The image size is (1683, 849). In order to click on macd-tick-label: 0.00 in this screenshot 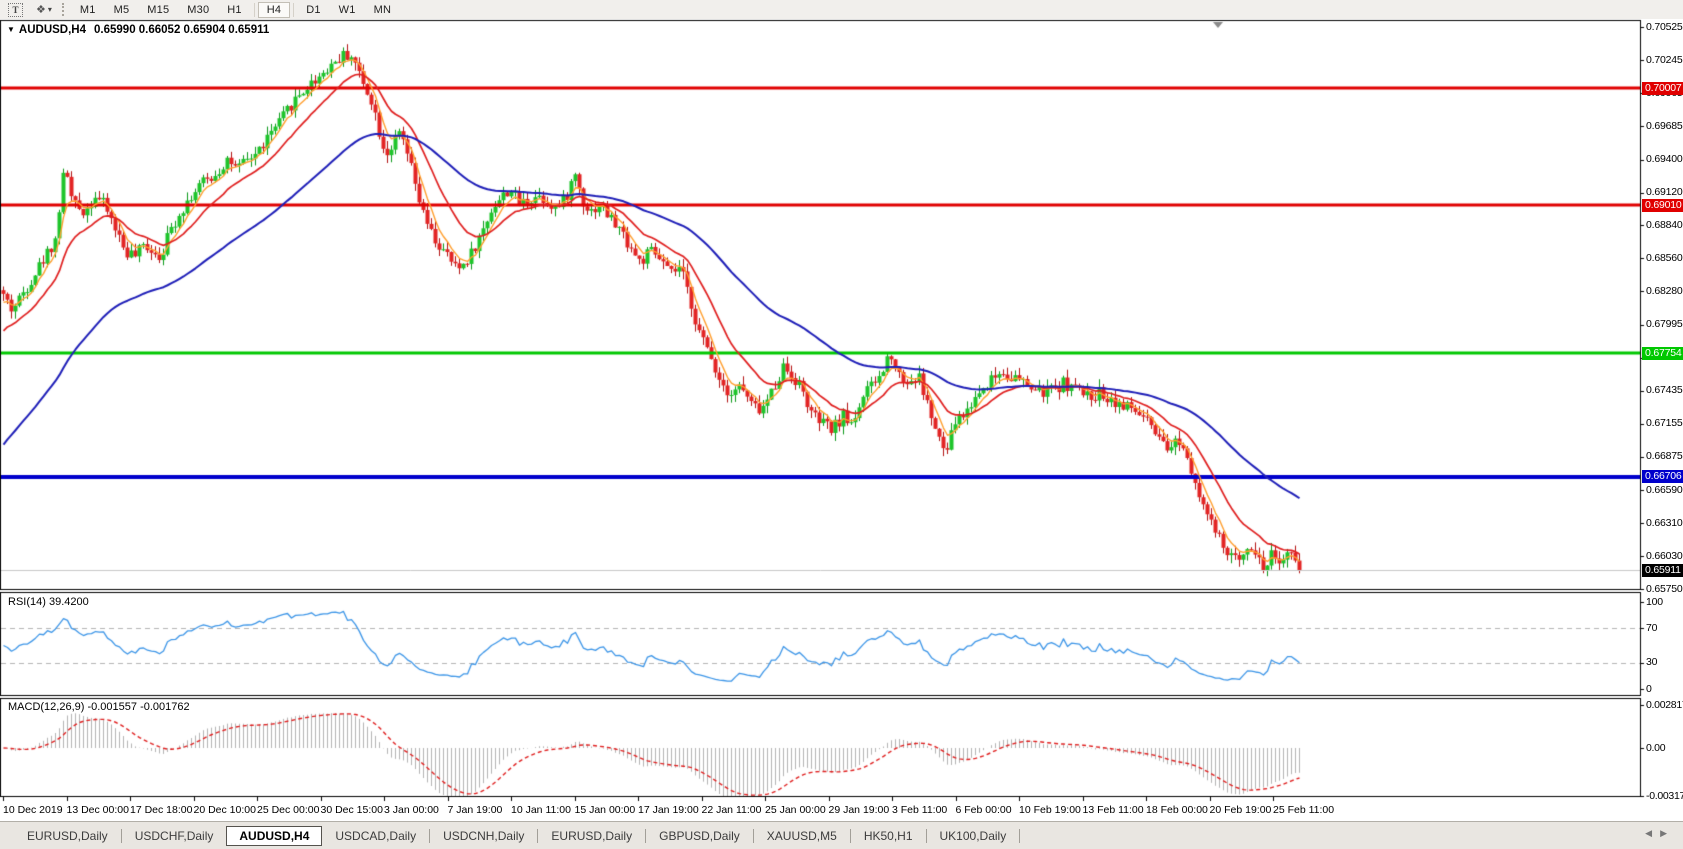, I will do `click(1656, 747)`.